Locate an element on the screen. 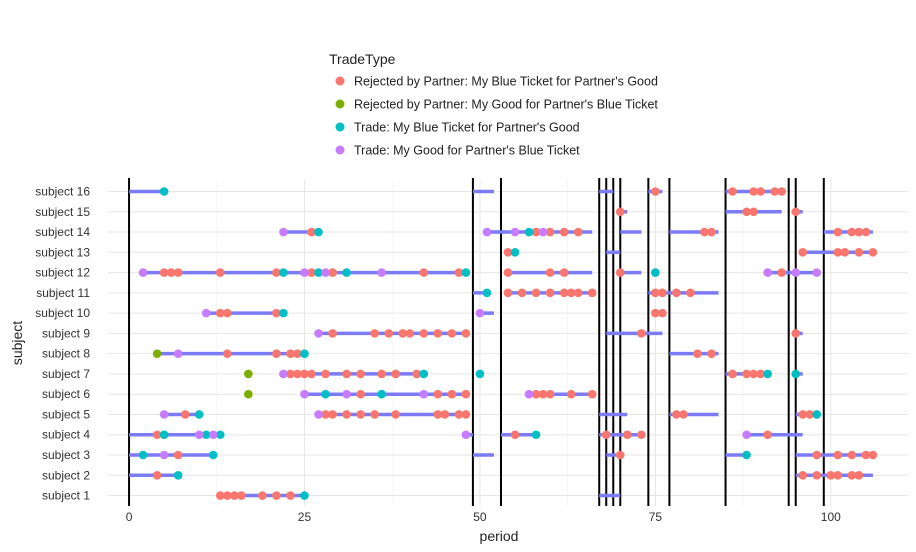 This screenshot has height=552, width=916. y-tick-label: subject 16 is located at coordinates (62, 192).